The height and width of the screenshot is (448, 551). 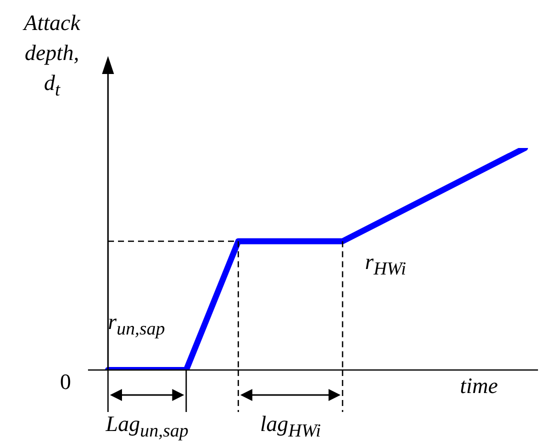 I want to click on text: 0, so click(x=65, y=381).